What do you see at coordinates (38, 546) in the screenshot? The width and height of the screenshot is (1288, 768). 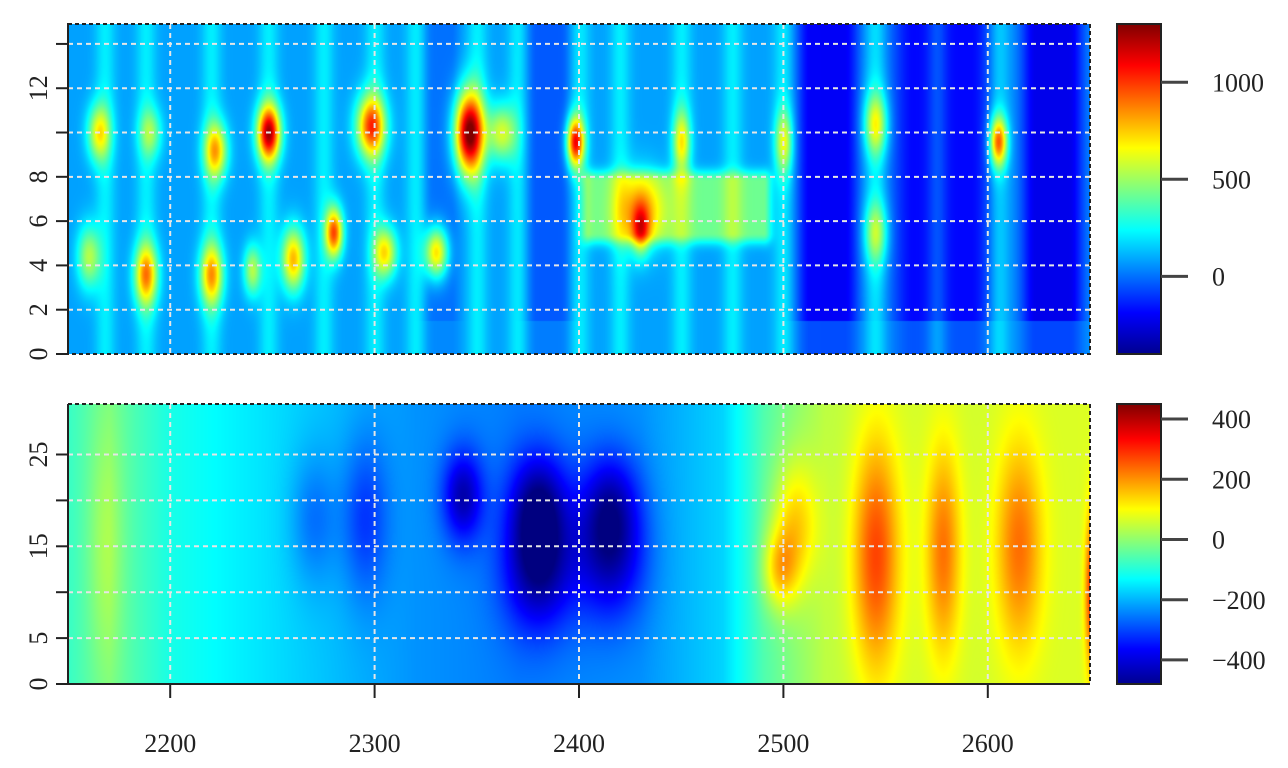 I see `y-tick-label: 15` at bounding box center [38, 546].